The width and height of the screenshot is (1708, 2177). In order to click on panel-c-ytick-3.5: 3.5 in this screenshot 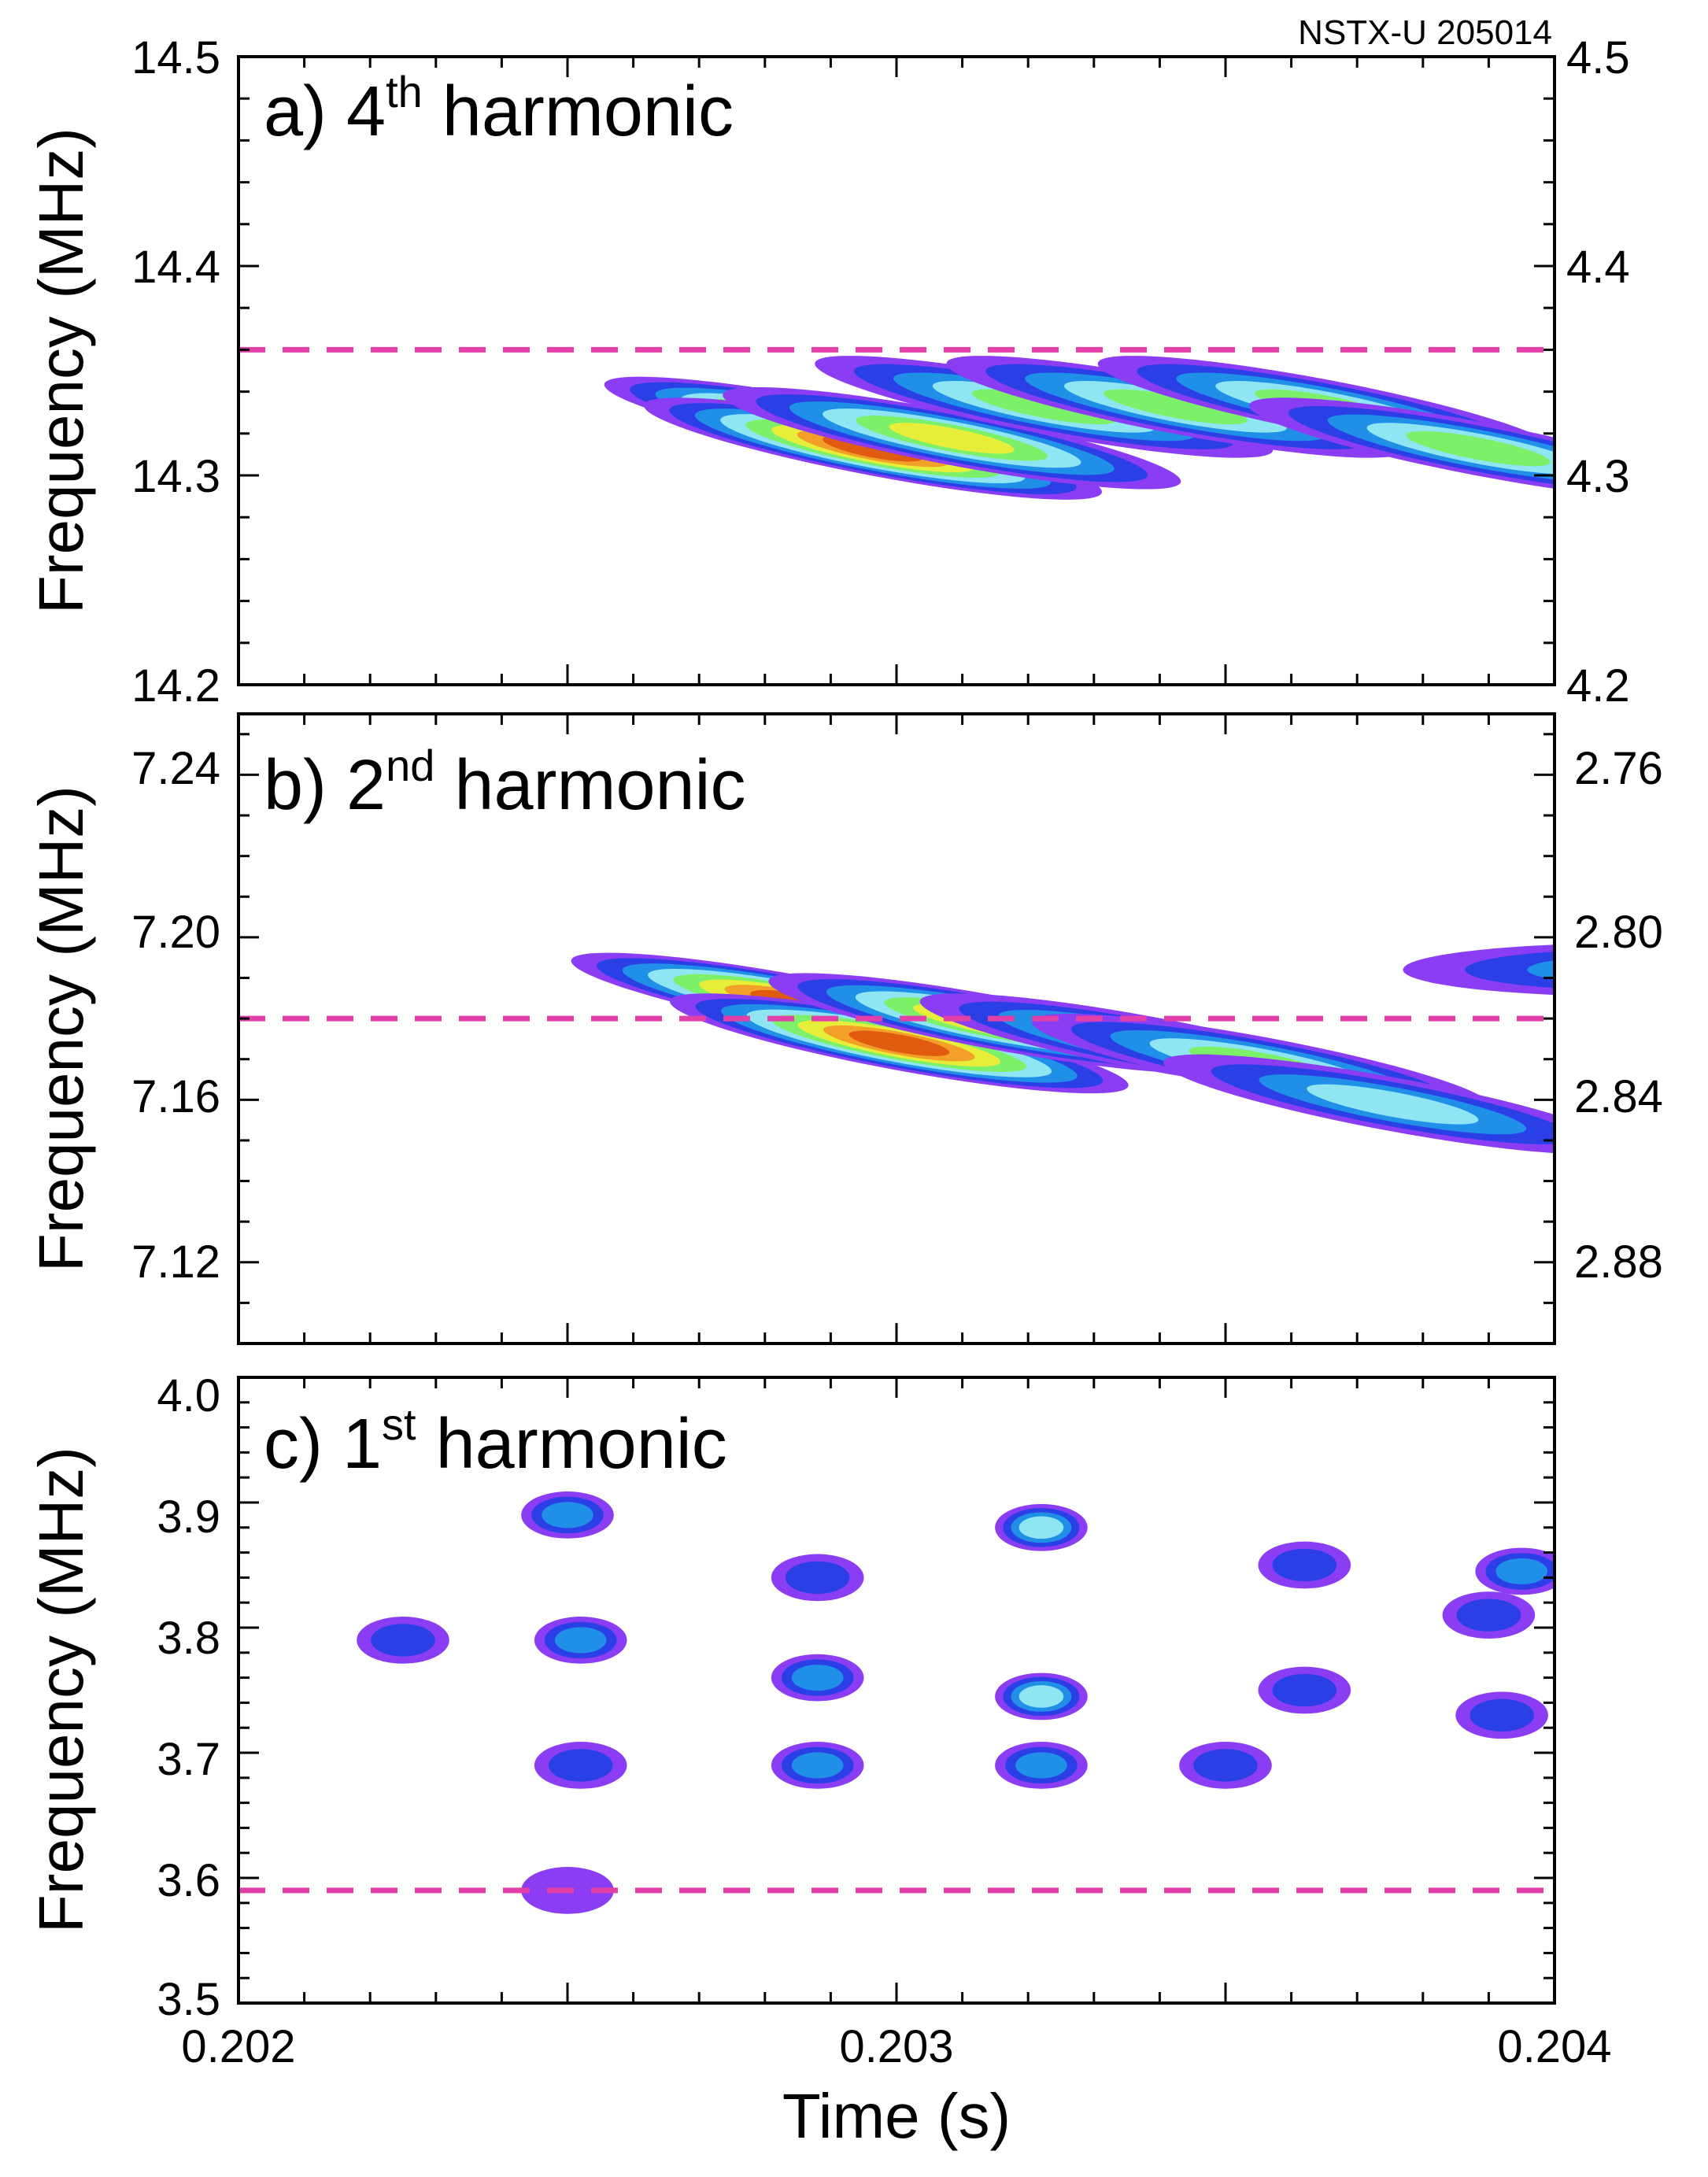, I will do `click(188, 1999)`.